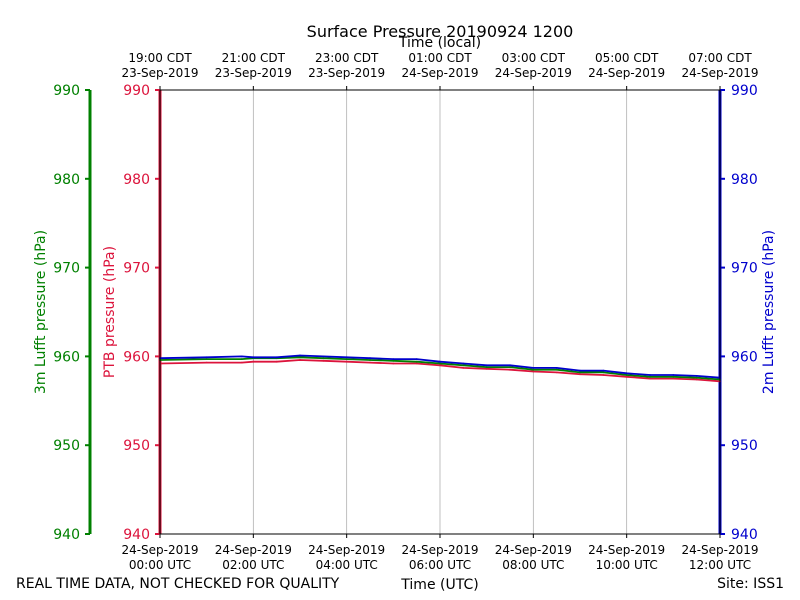 The image size is (800, 600). Describe the element at coordinates (178, 584) in the screenshot. I see `quality-disclaimer: REAL TIME DATA, NOT CHECKED FOR QUALITY` at that location.